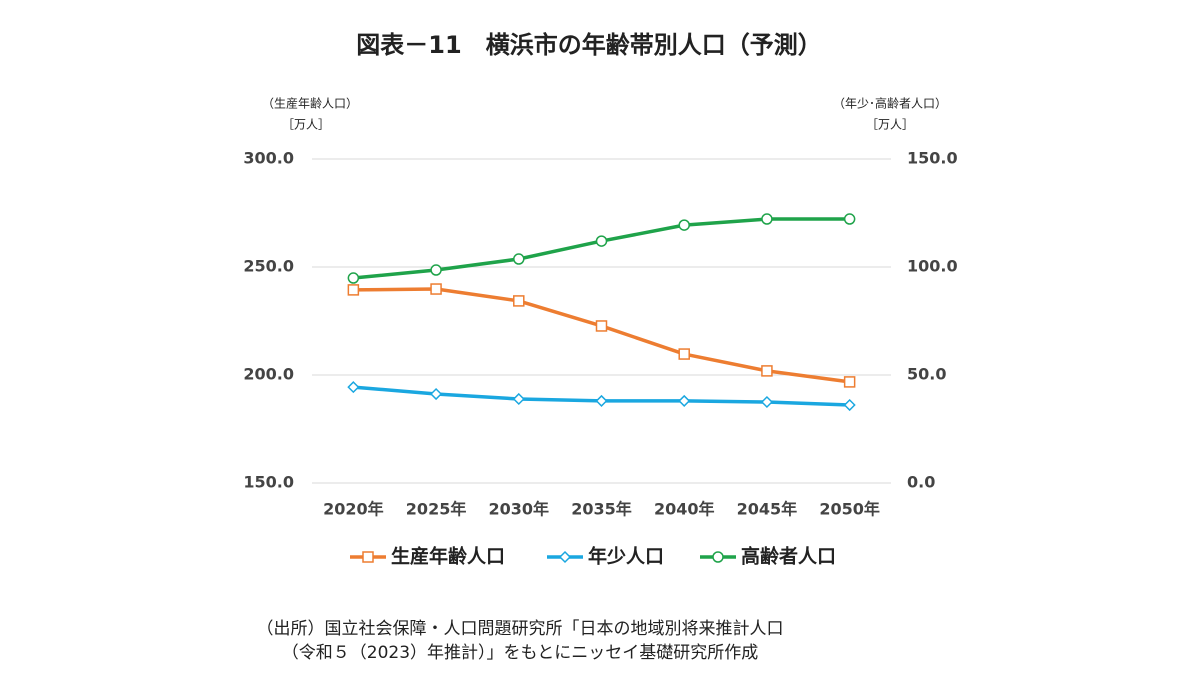 This screenshot has width=1178, height=689. Describe the element at coordinates (890, 125) in the screenshot. I see `y2-axis-unit: ［万人］` at that location.